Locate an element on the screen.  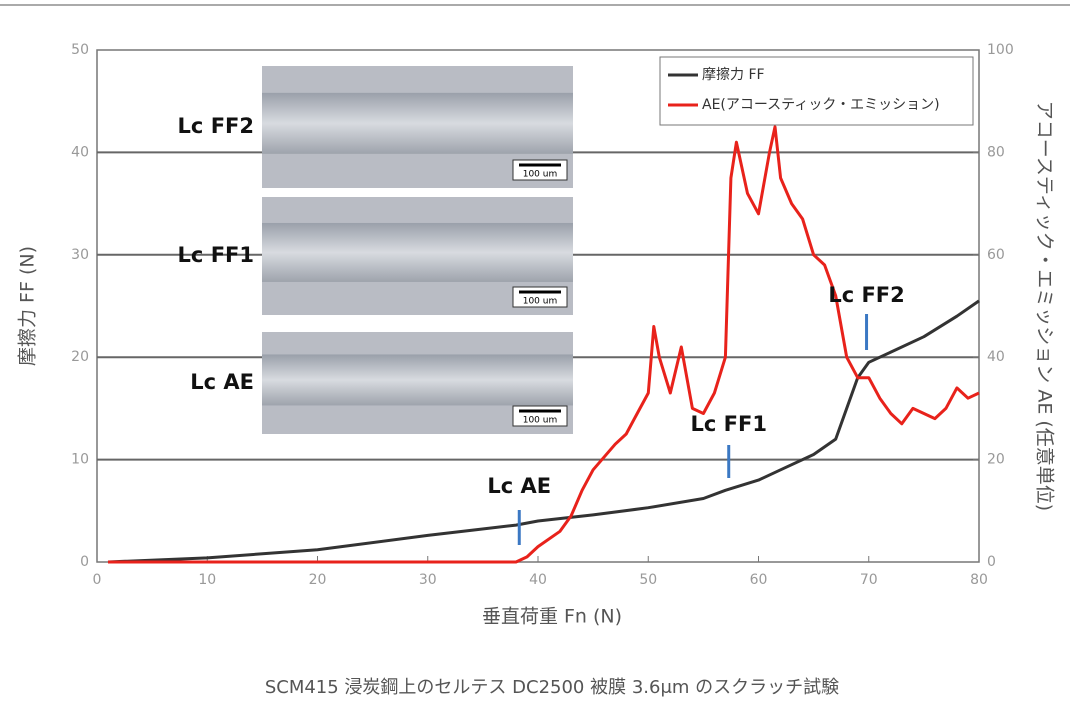
y-tick-label: 10 is located at coordinates (80, 460).